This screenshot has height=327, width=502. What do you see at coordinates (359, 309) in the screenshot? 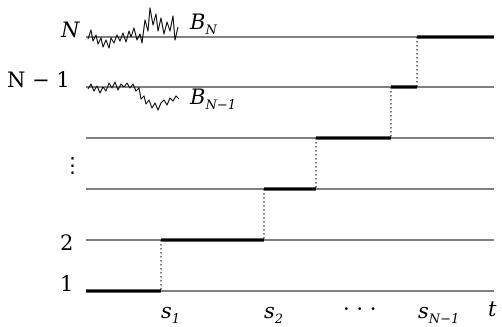
I see `time-label-ellipsis: · · ·` at bounding box center [359, 309].